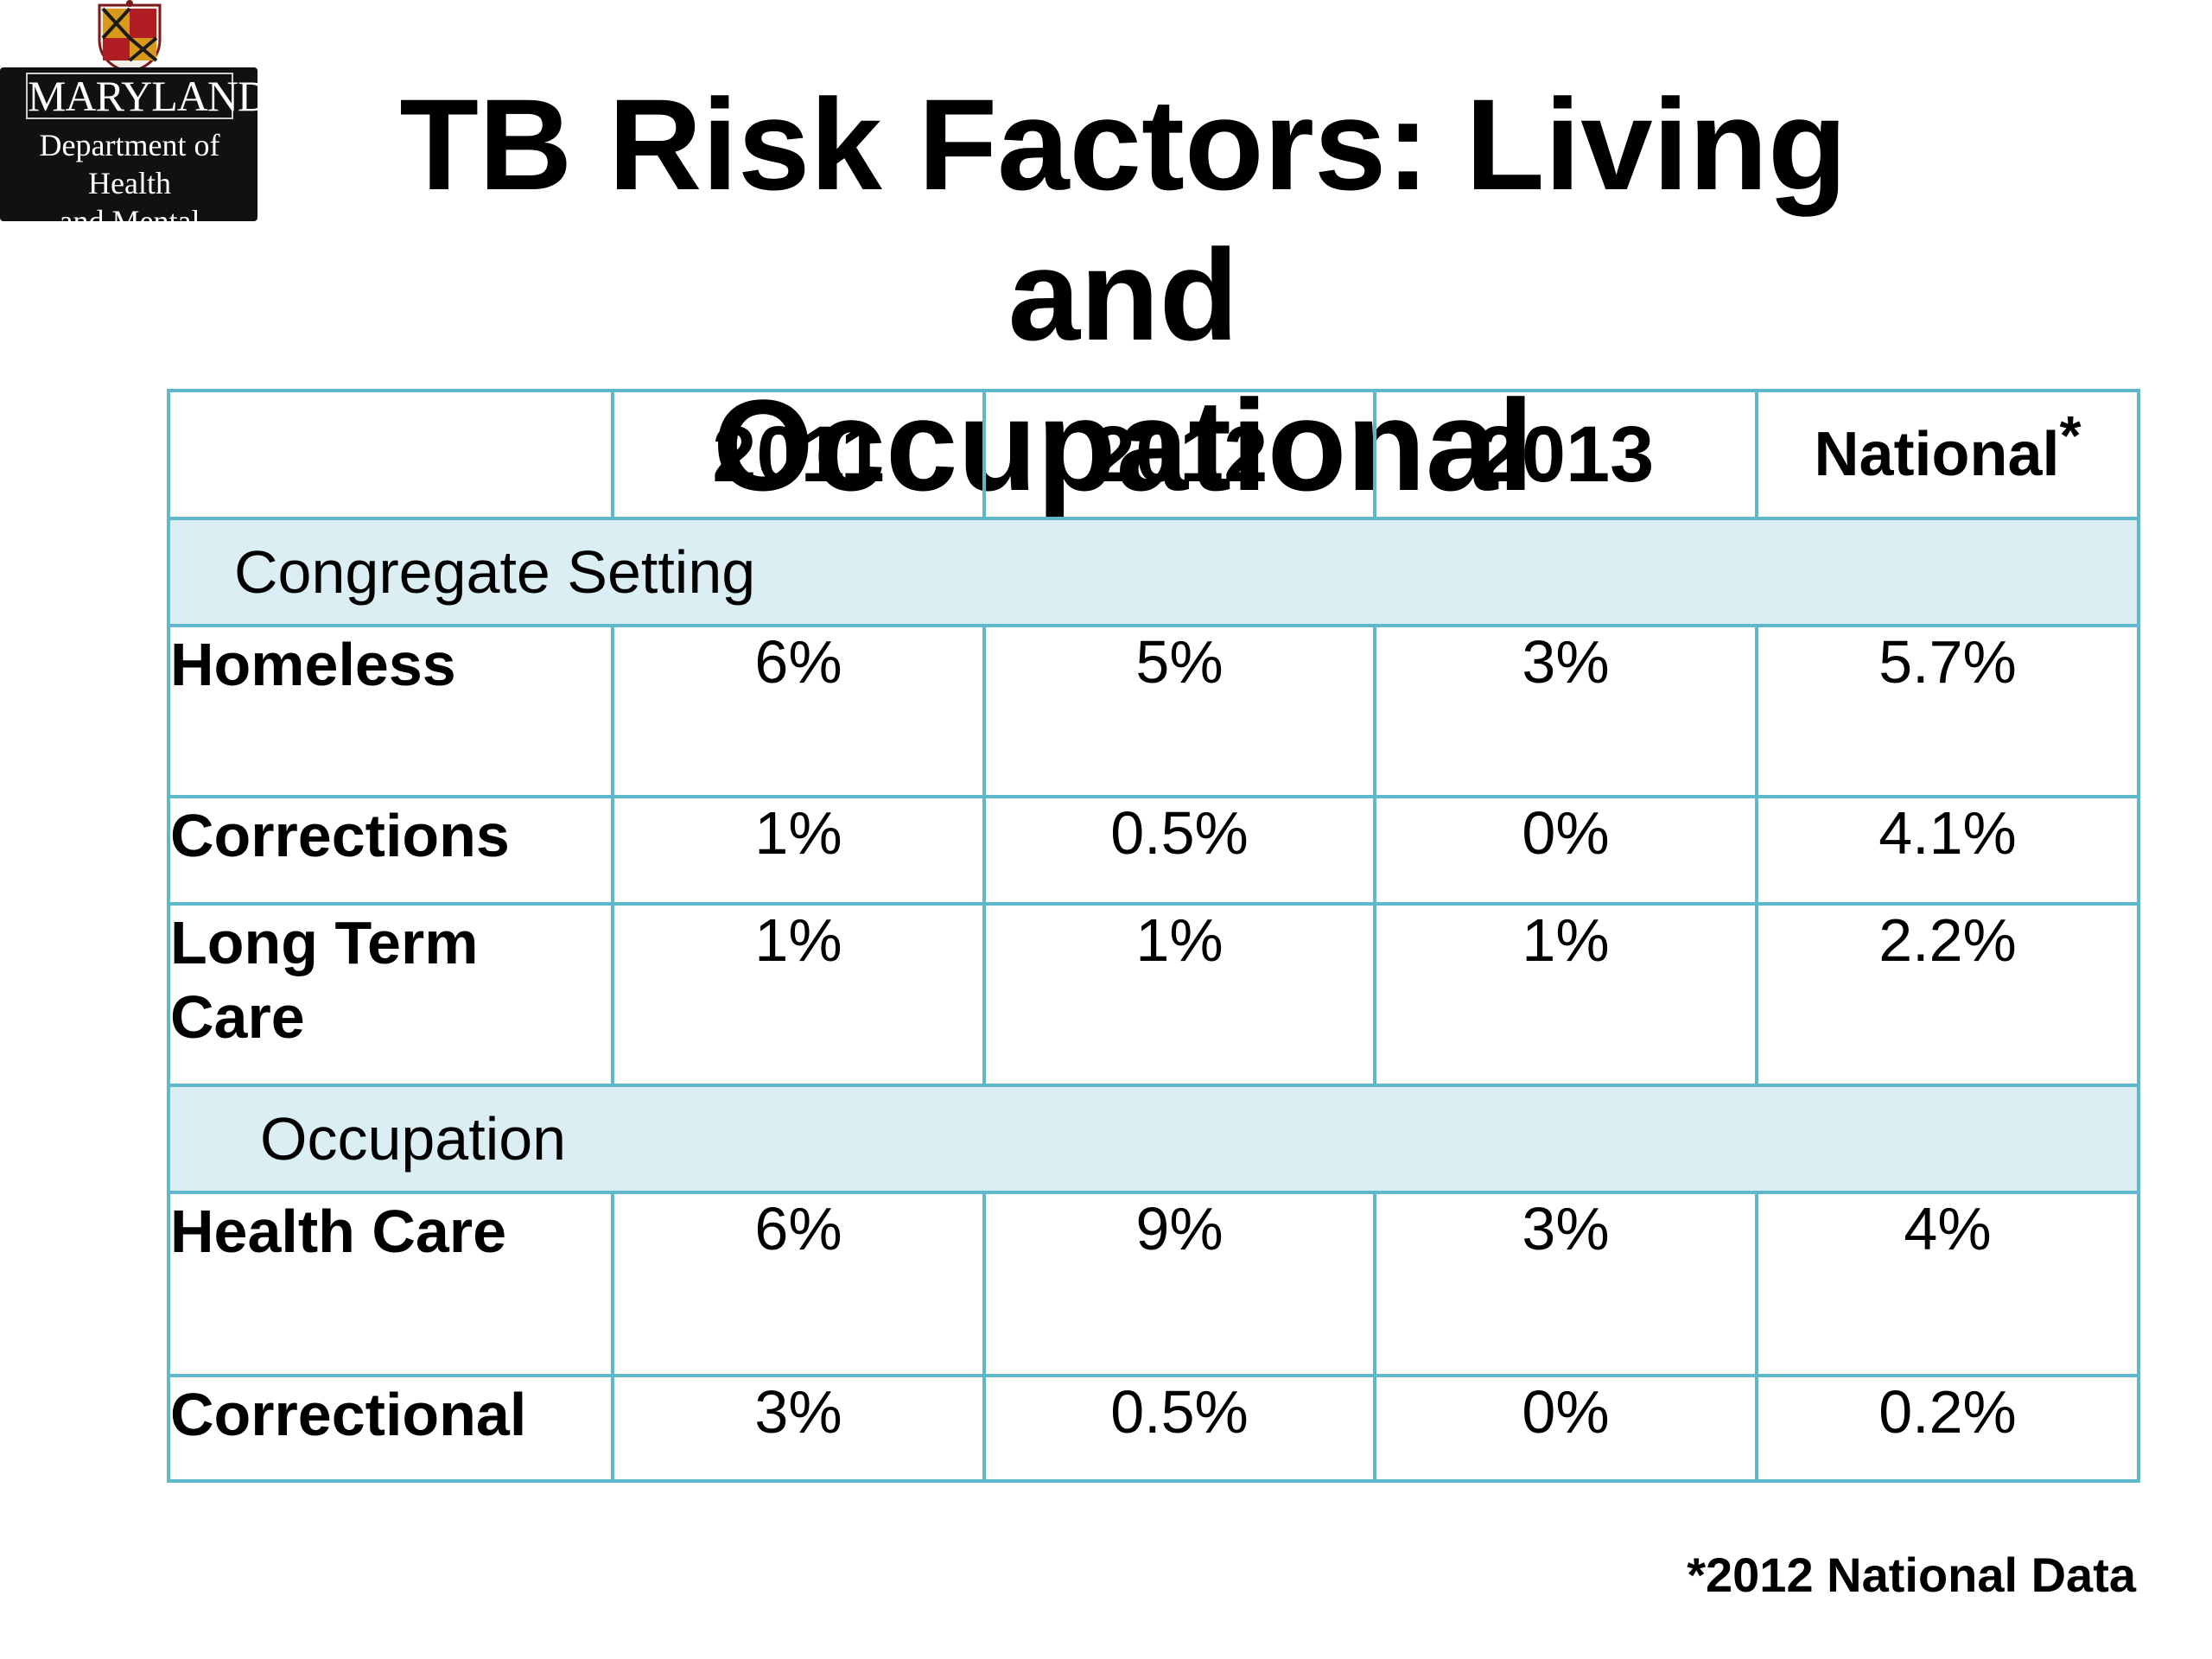 The width and height of the screenshot is (2212, 1659). I want to click on cell-2013: 1%, so click(1565, 994).